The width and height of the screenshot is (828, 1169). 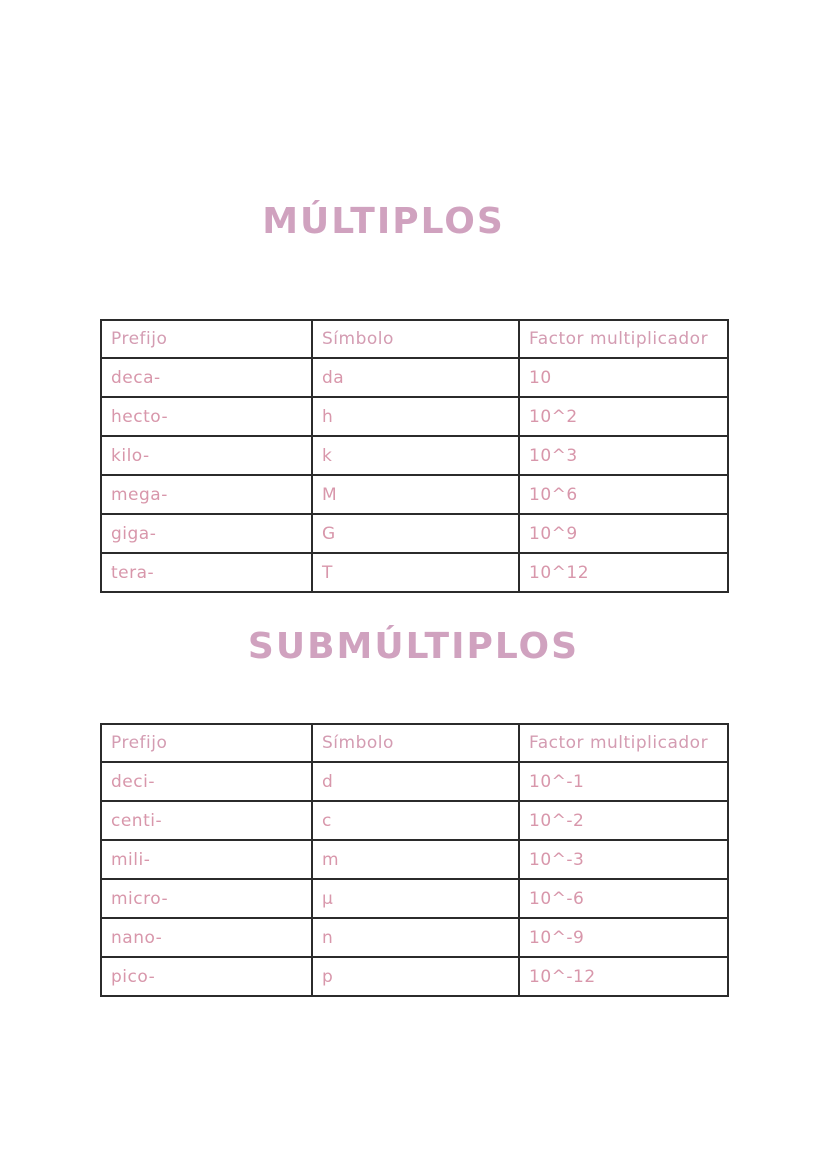 I want to click on table-cell: deca-, so click(x=206, y=377).